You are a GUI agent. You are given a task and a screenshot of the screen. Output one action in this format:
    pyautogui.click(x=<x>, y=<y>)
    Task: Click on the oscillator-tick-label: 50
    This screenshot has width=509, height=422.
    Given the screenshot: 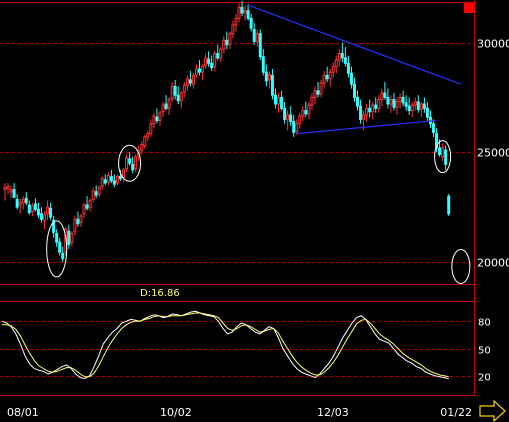 What is the action you would take?
    pyautogui.click(x=484, y=351)
    